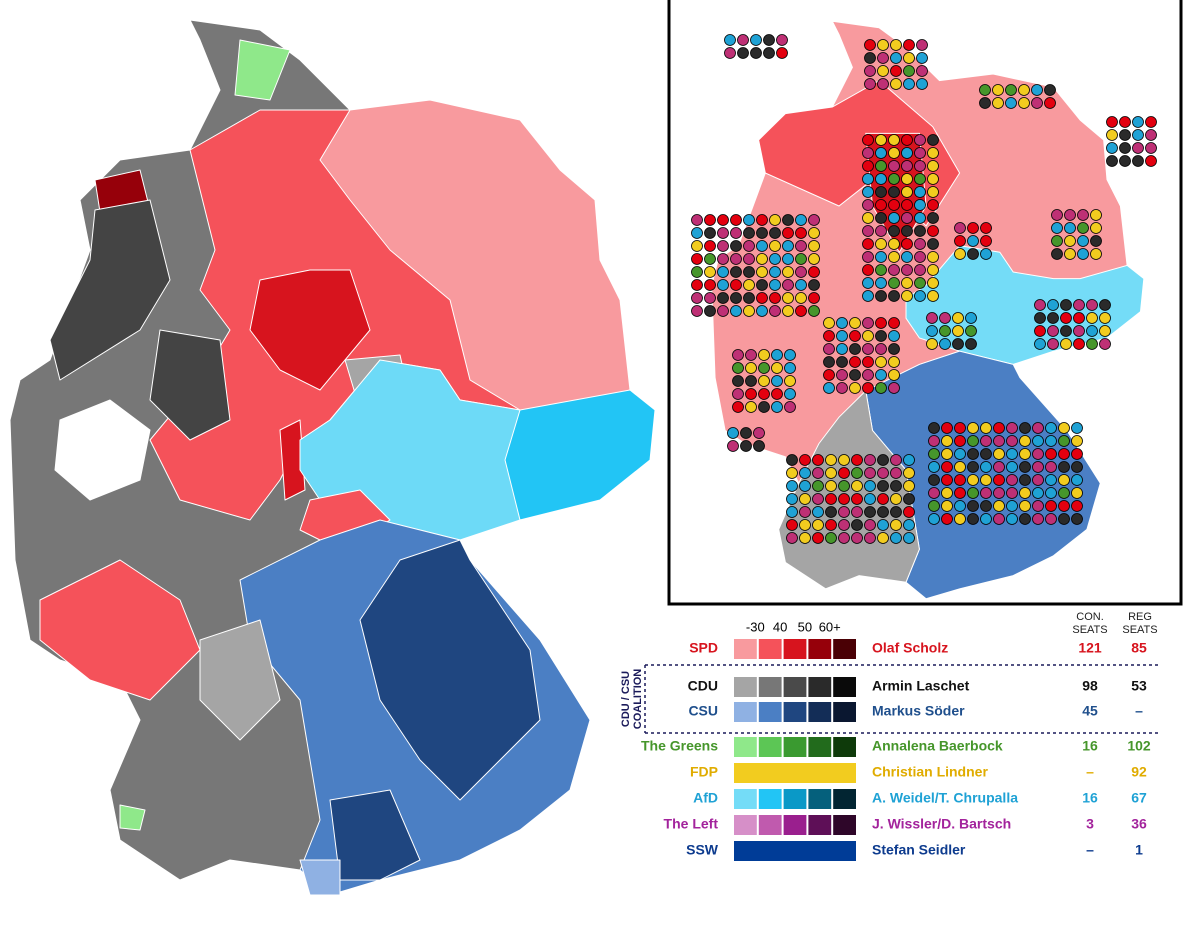 The width and height of the screenshot is (1202, 937). I want to click on scale-label: 60+, so click(830, 626).